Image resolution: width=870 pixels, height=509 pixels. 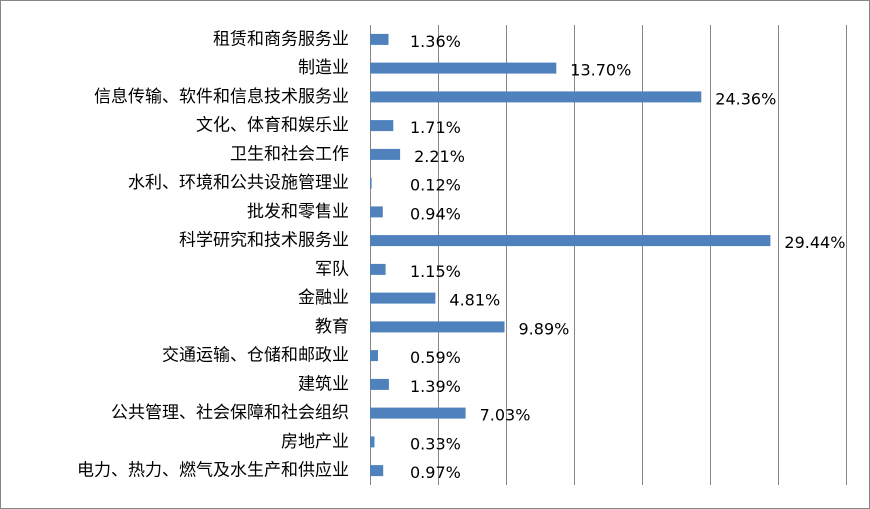 What do you see at coordinates (814, 242) in the screenshot?
I see `value-label: 29.44%` at bounding box center [814, 242].